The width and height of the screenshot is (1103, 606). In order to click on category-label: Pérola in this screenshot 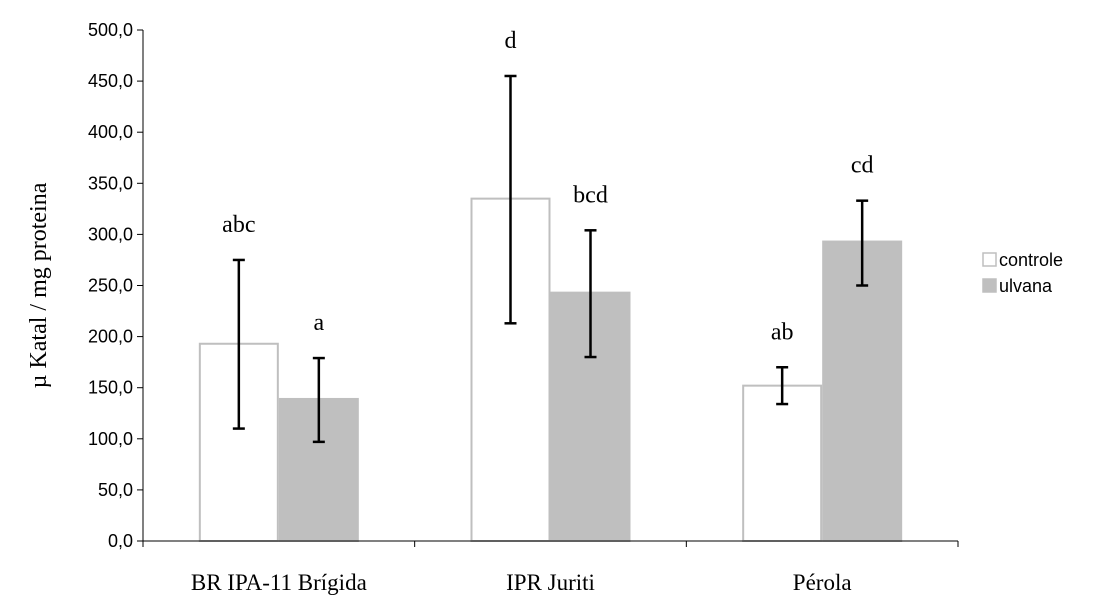, I will do `click(822, 582)`.